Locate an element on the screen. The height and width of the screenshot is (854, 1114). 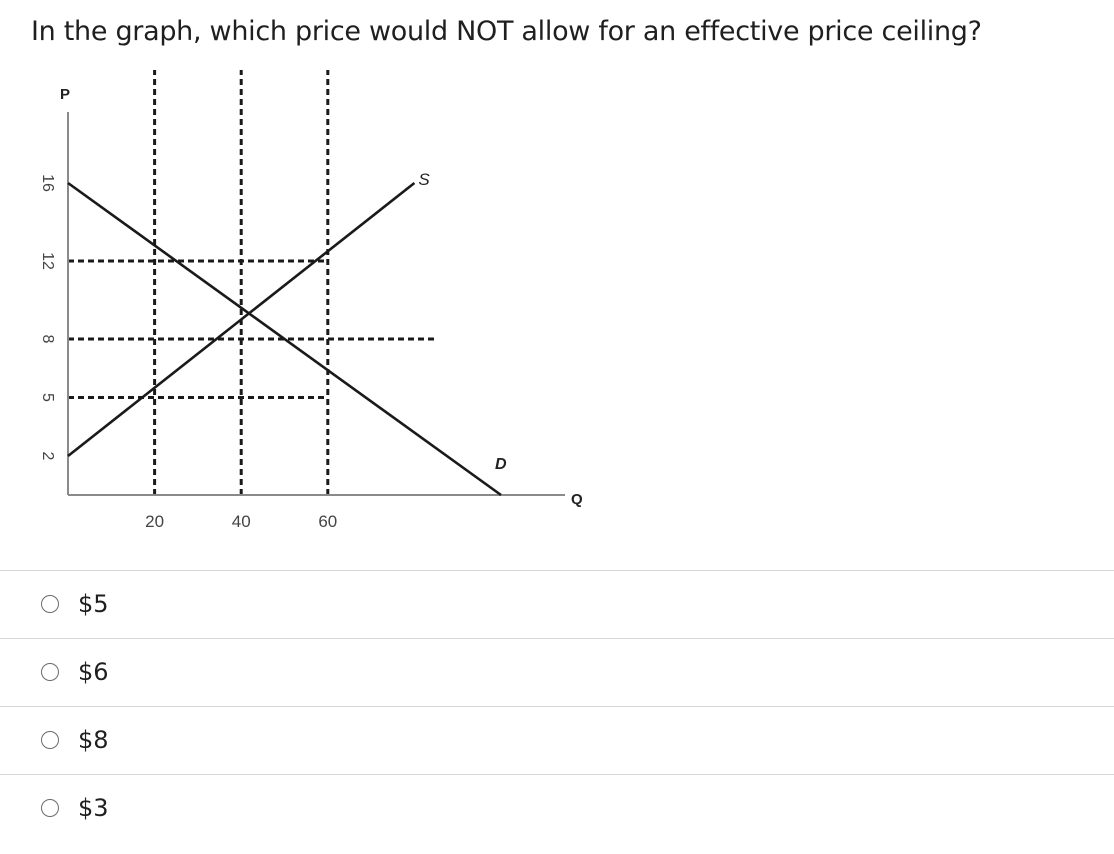
y-axis-title: P is located at coordinates (65, 94).